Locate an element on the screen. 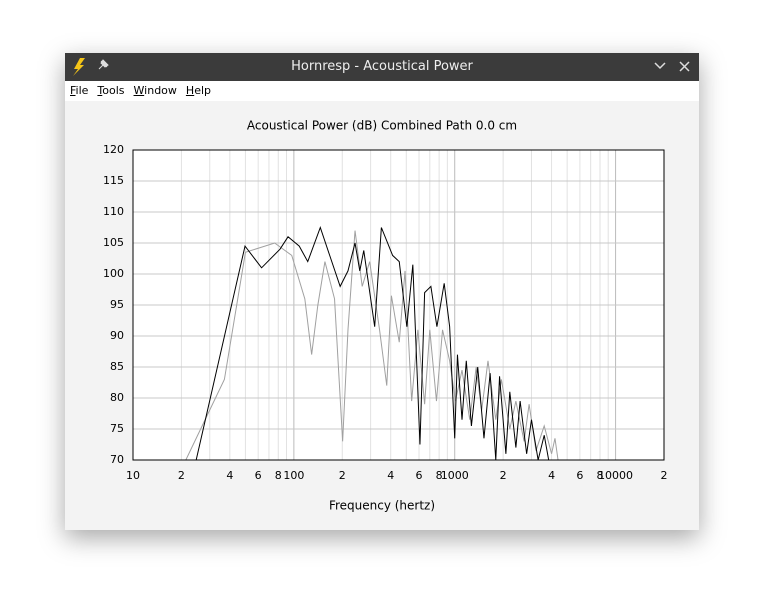 The height and width of the screenshot is (607, 764). y-tick-label: 75 is located at coordinates (117, 428).